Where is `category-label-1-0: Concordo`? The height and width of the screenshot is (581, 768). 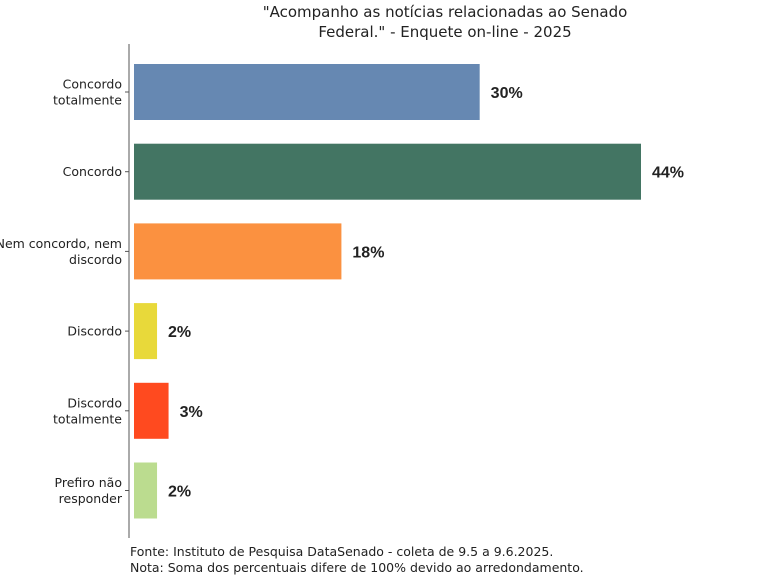
category-label-1-0: Concordo is located at coordinates (92, 171).